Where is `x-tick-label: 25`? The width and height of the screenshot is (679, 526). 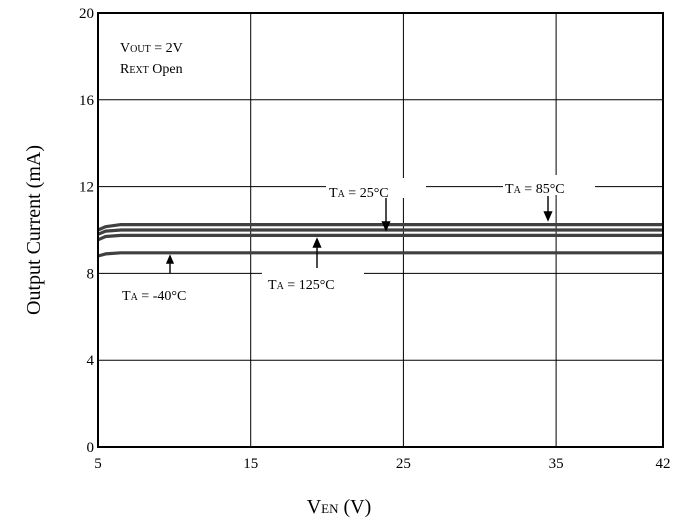 x-tick-label: 25 is located at coordinates (403, 464).